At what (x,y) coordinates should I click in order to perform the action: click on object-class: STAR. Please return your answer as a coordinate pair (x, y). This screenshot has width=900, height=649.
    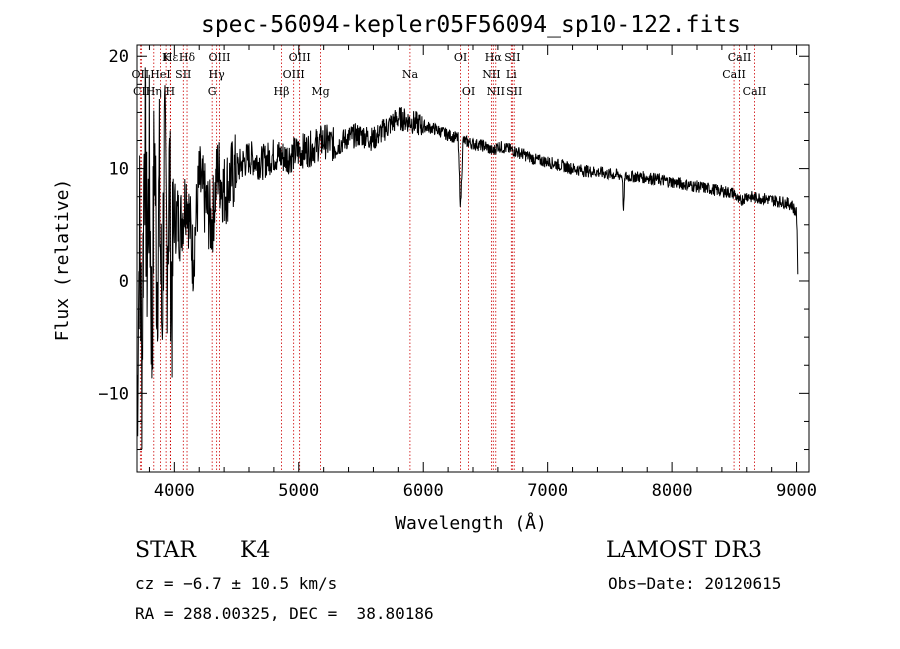
    Looking at the image, I should click on (165, 550).